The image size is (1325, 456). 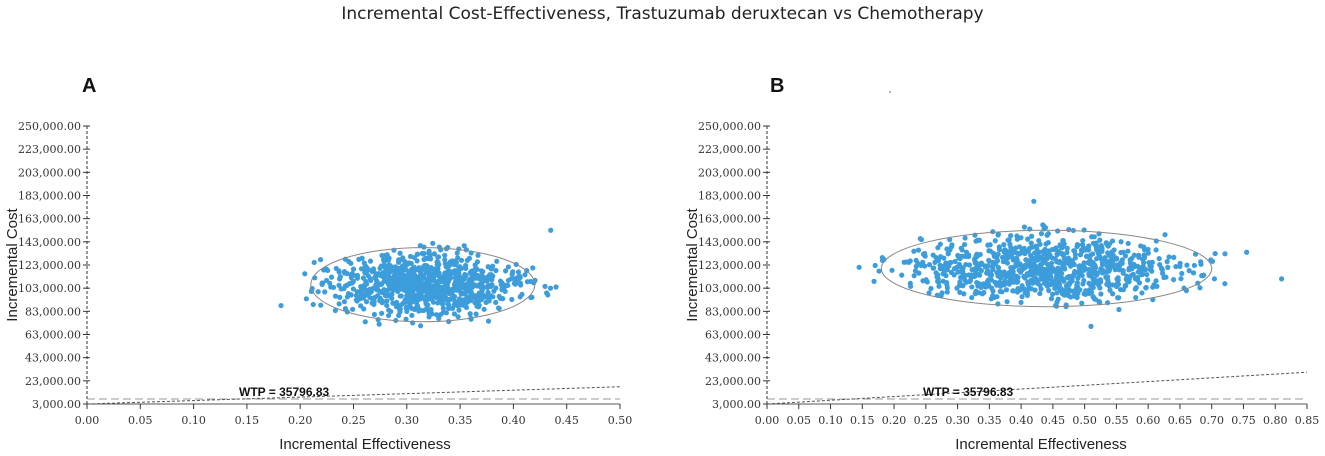 I want to click on x-tick-label: 0.80, so click(x=1275, y=420).